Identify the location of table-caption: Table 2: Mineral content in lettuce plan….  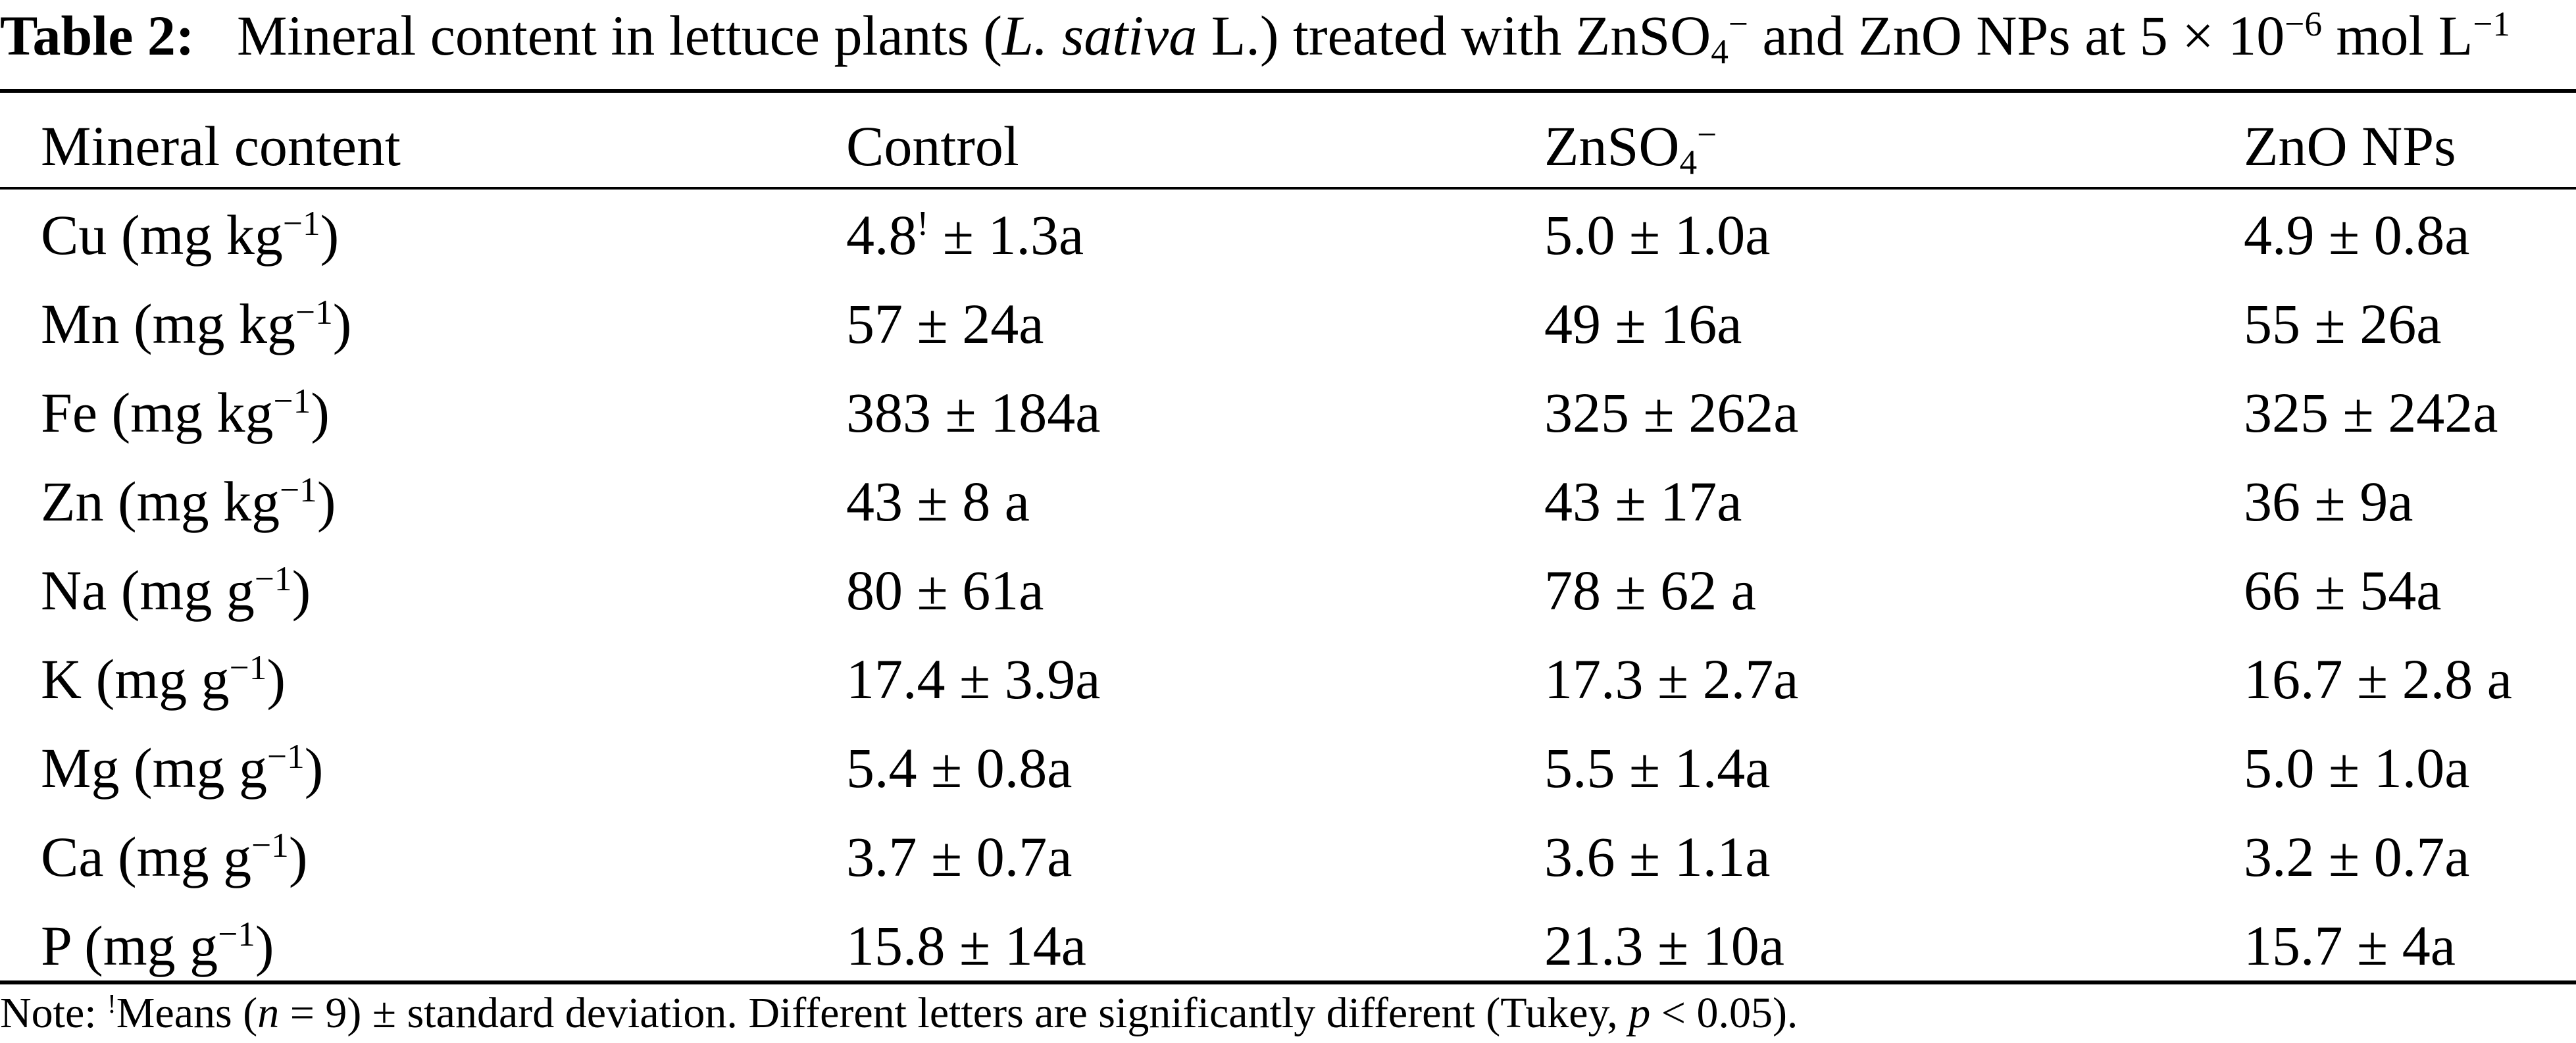
(1255, 39).